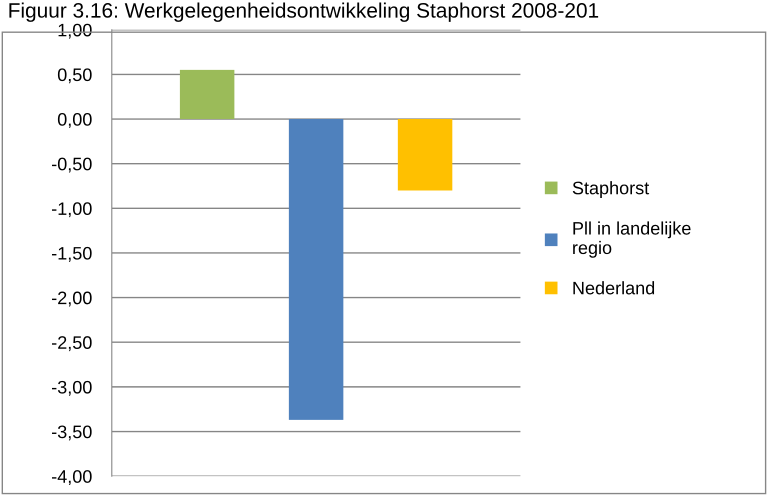 This screenshot has height=496, width=771. What do you see at coordinates (611, 189) in the screenshot?
I see `legend-label: Staphorst` at bounding box center [611, 189].